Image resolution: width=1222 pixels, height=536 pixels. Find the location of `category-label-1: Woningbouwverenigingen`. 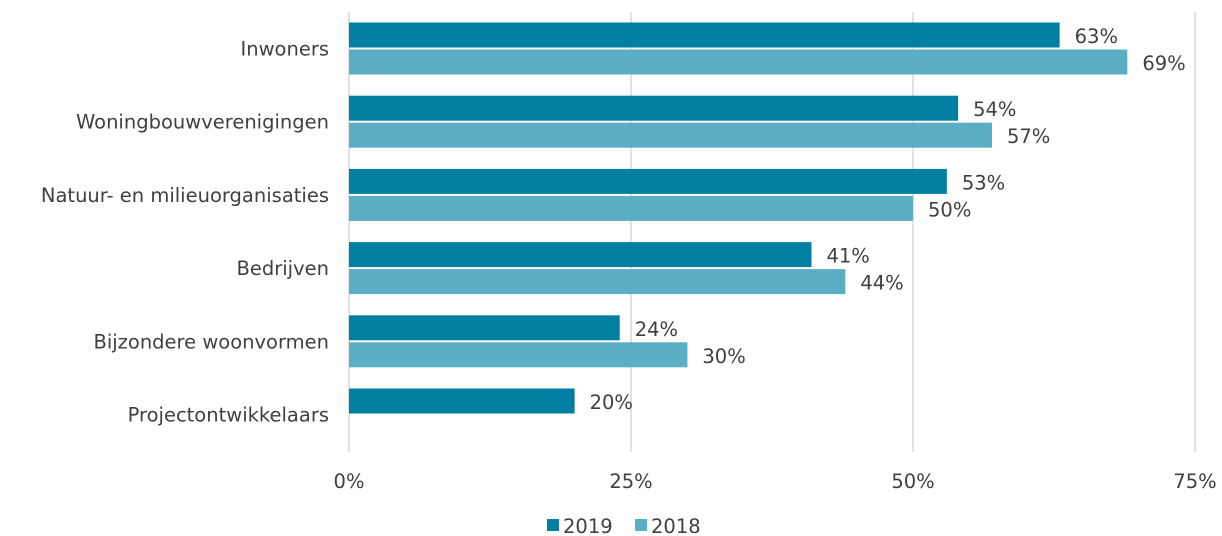

category-label-1: Woningbouwverenigingen is located at coordinates (202, 122).